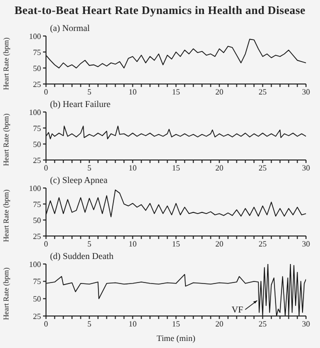 Image resolution: width=320 pixels, height=348 pixels. What do you see at coordinates (82, 256) in the screenshot?
I see `chart-subtitle: (d) Sudden Death` at bounding box center [82, 256].